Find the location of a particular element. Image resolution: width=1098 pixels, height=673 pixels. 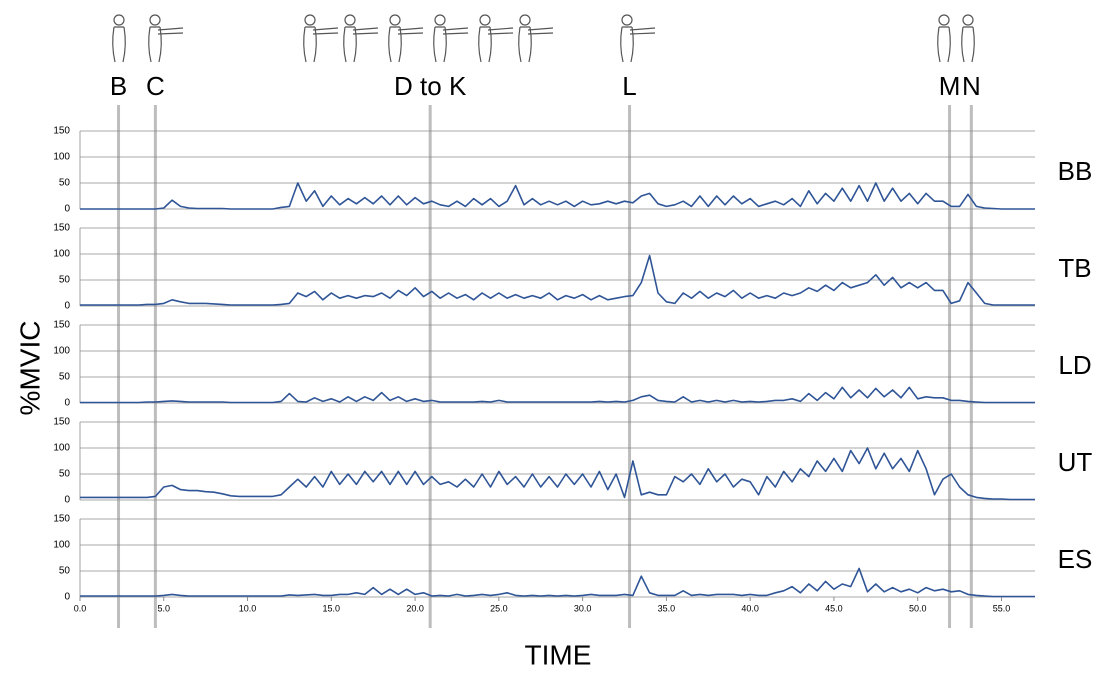

y-axis-label: %MVIC is located at coordinates (29, 368).